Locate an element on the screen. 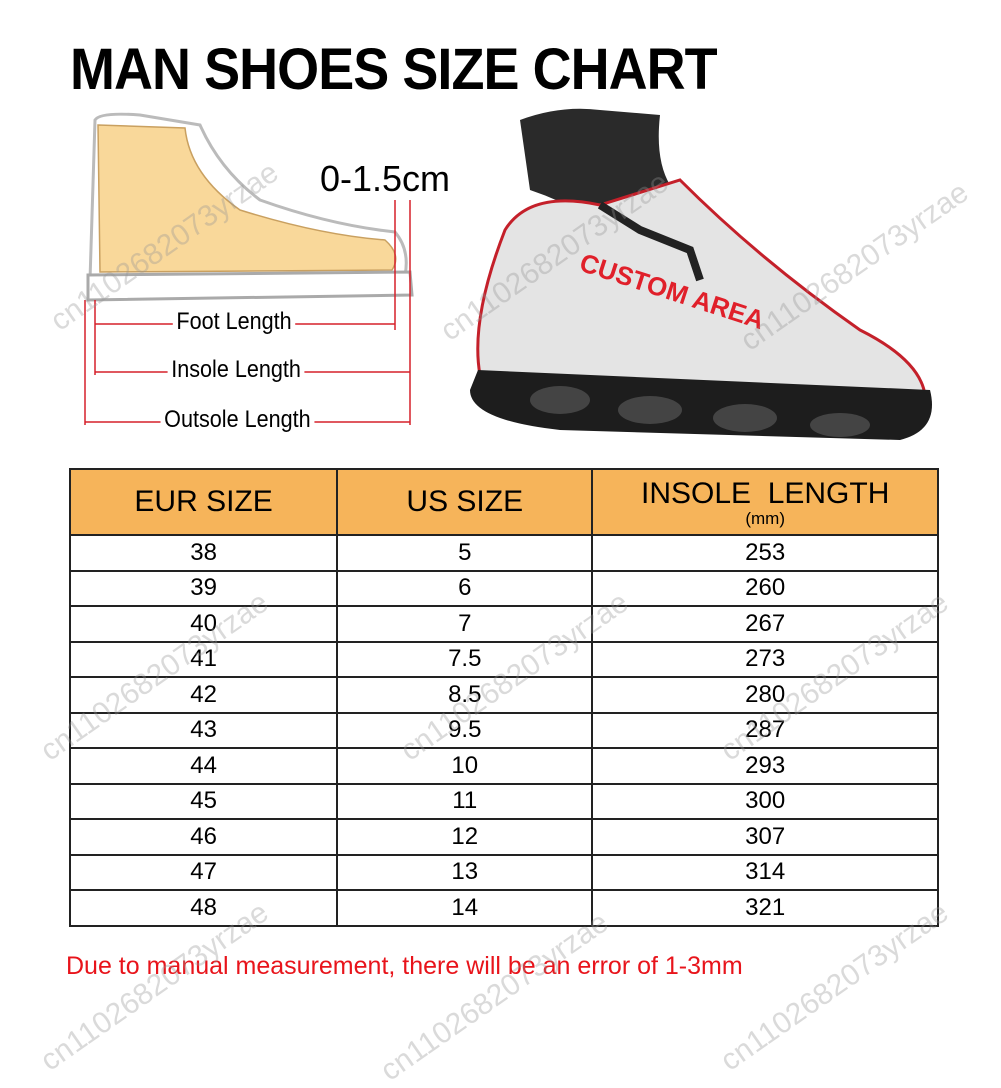 The width and height of the screenshot is (1001, 1088). insole-length-cell: 307 is located at coordinates (765, 837).